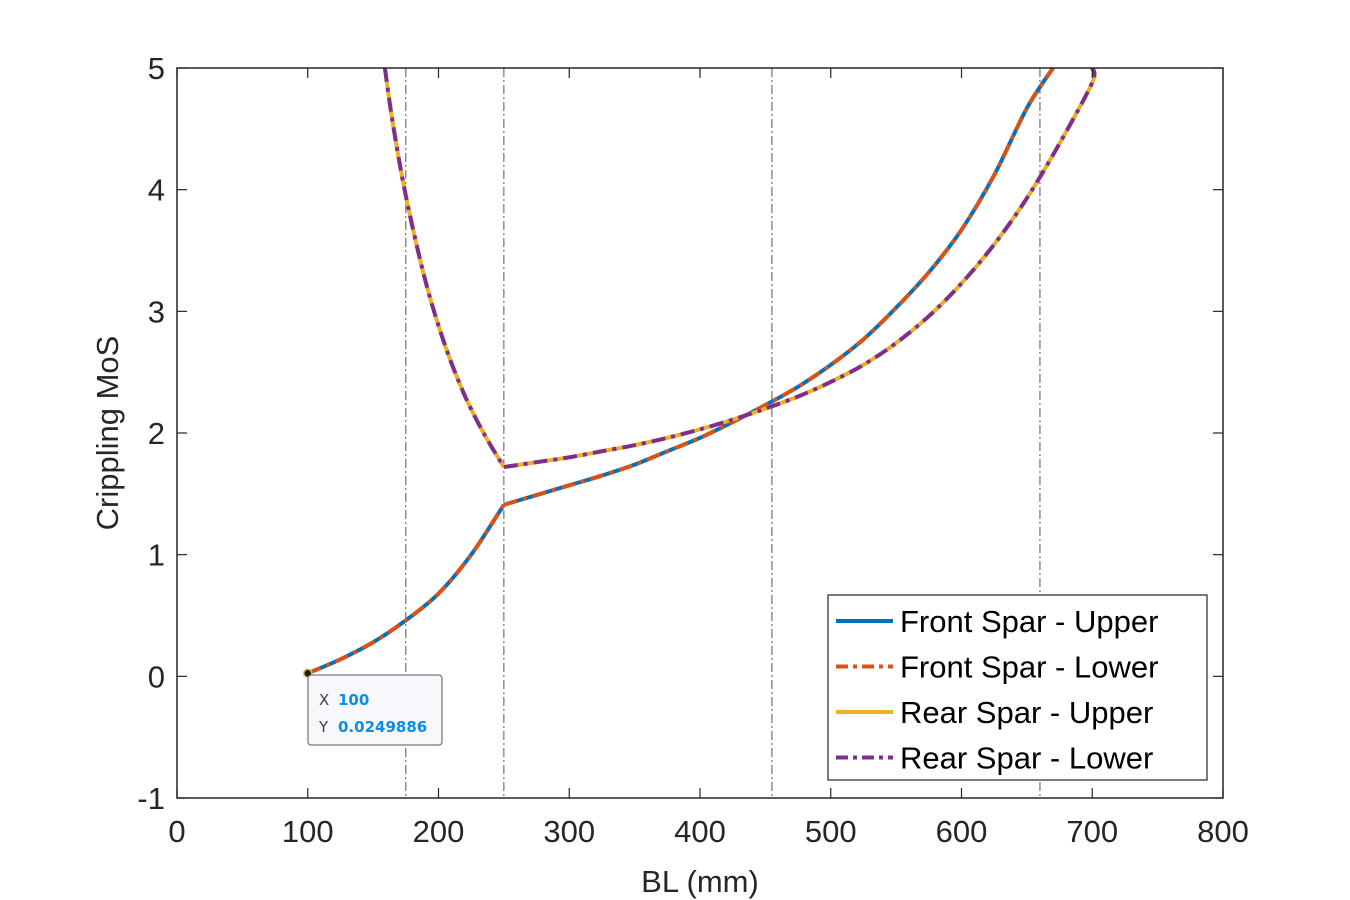 The image size is (1350, 900). What do you see at coordinates (1026, 712) in the screenshot?
I see `legend-label: Rear Spar - Upper` at bounding box center [1026, 712].